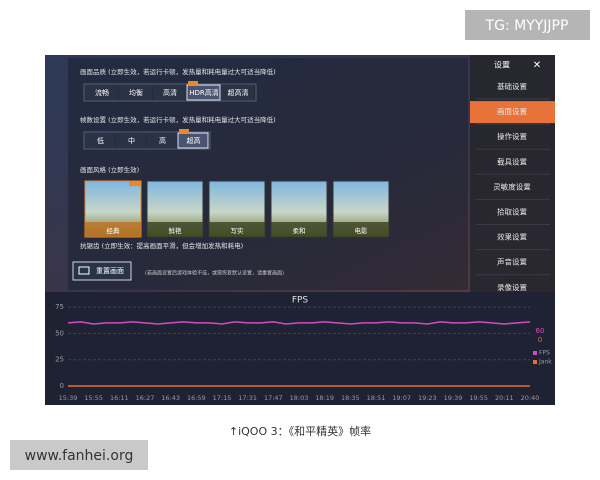 Image resolution: width=600 pixels, height=480 pixels. What do you see at coordinates (478, 398) in the screenshot?
I see `x-tick-label: 19:55` at bounding box center [478, 398].